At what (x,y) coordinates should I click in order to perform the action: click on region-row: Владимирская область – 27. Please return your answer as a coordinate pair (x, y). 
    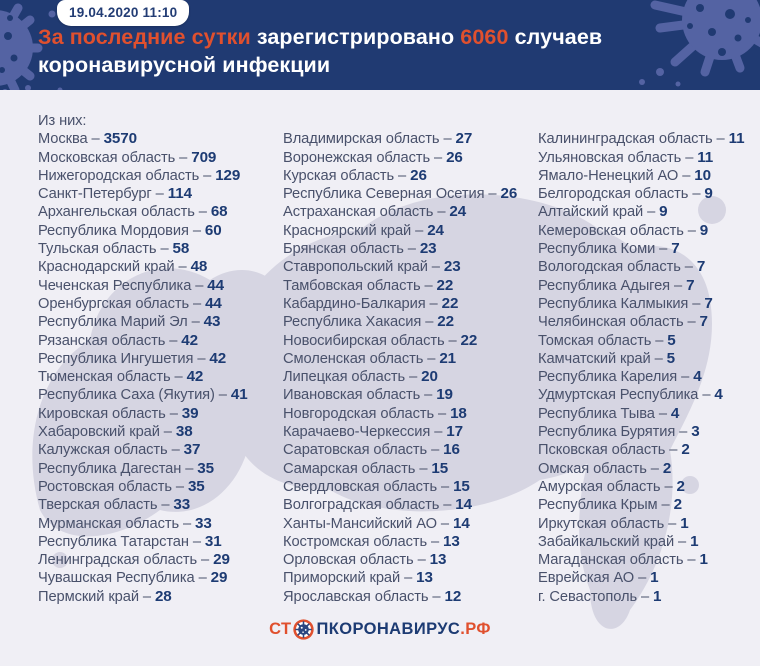
    Looking at the image, I should click on (410, 139).